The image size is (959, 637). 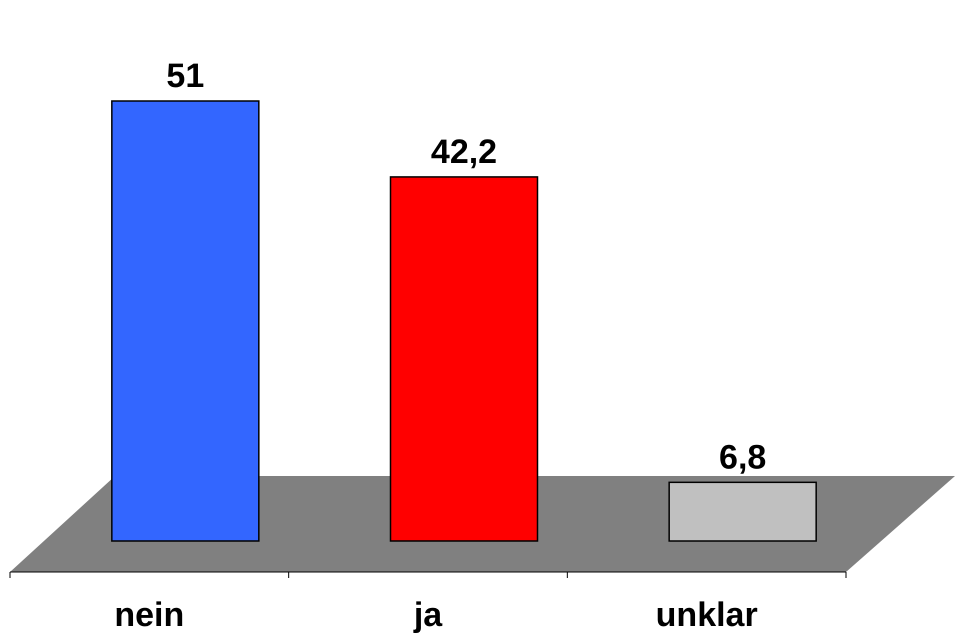 What do you see at coordinates (149, 615) in the screenshot?
I see `x-tick-label: nein` at bounding box center [149, 615].